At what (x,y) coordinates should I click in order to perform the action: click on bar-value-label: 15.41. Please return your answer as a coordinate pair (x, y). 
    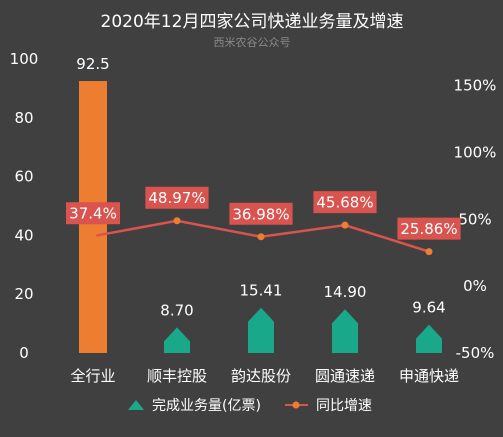
    Looking at the image, I should click on (261, 291).